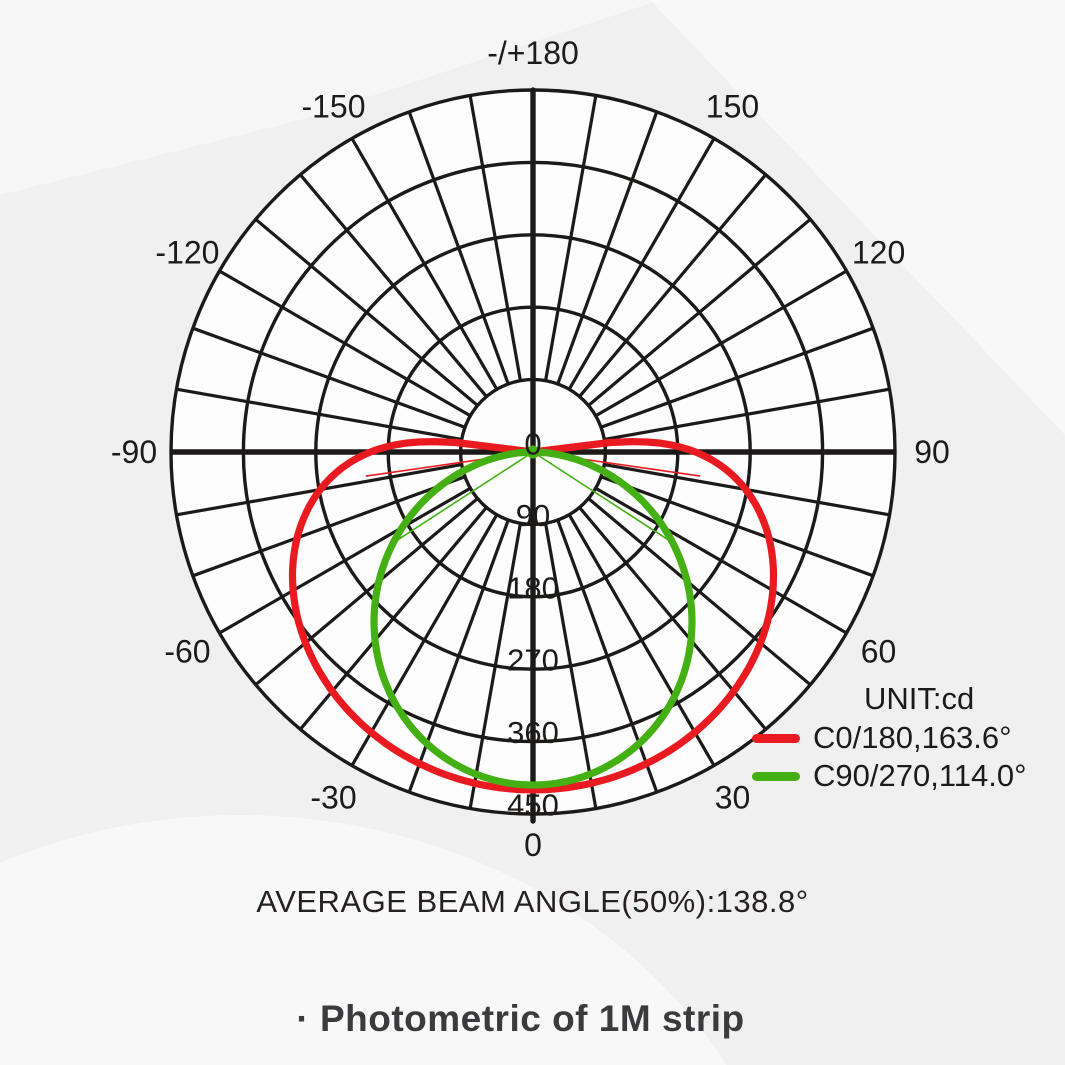 The width and height of the screenshot is (1065, 1065). I want to click on legend-label-c90-270: C90/270,114.0°, so click(920, 775).